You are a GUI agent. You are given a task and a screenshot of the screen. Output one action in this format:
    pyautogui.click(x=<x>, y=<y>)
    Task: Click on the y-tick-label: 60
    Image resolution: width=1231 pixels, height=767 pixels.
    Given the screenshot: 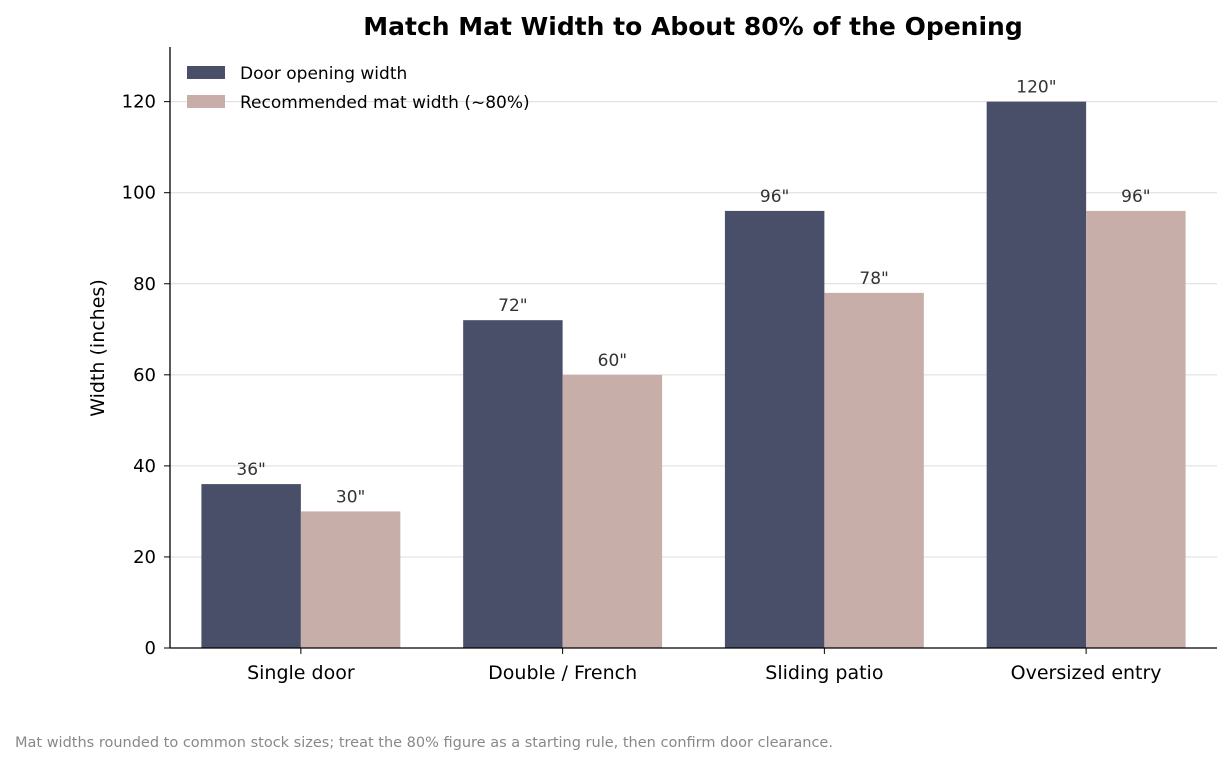 What is the action you would take?
    pyautogui.click(x=144, y=375)
    